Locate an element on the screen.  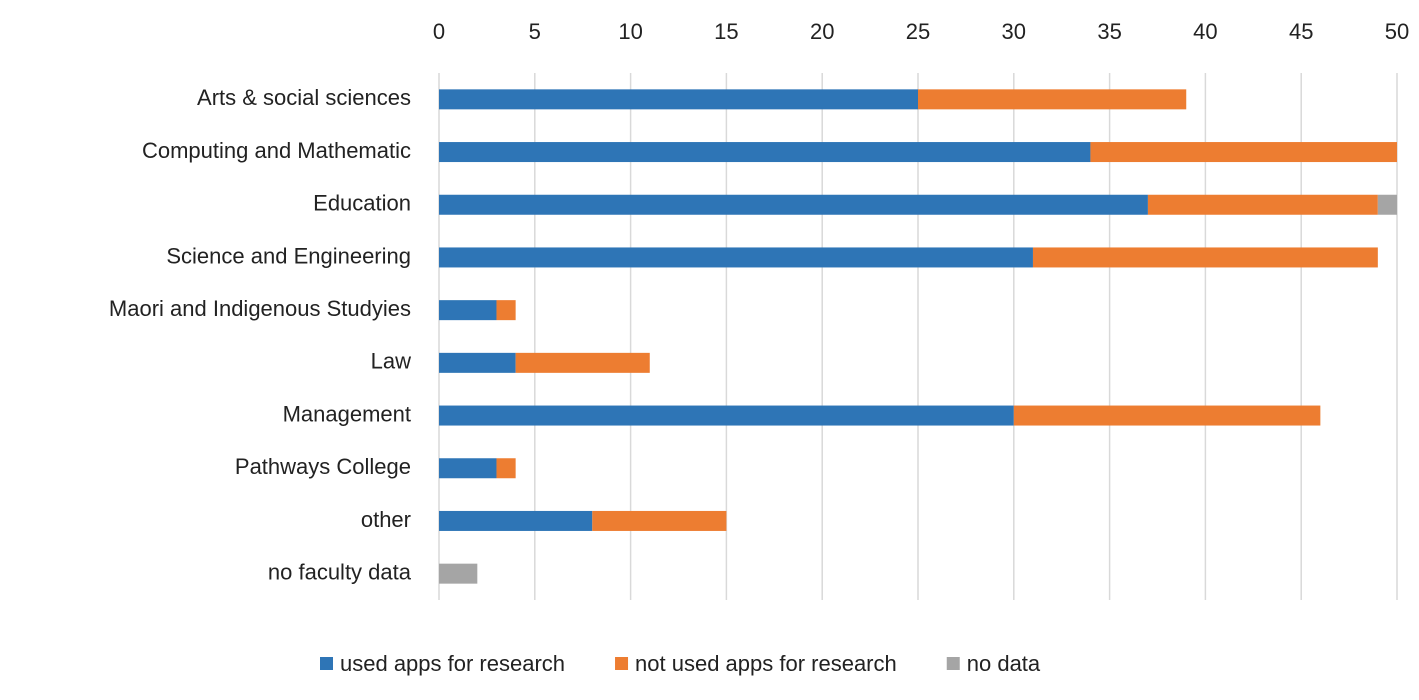
y-tick-label: Maori and Indigenous Studyies is located at coordinates (260, 308).